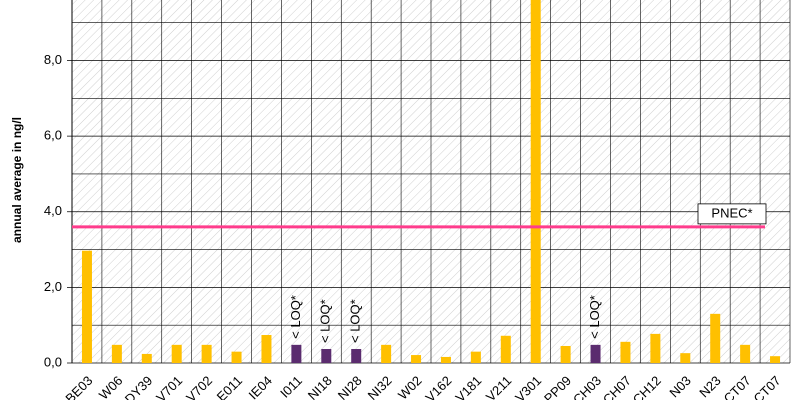 The image size is (800, 400). I want to click on x-tick-label: NI28, so click(350, 386).